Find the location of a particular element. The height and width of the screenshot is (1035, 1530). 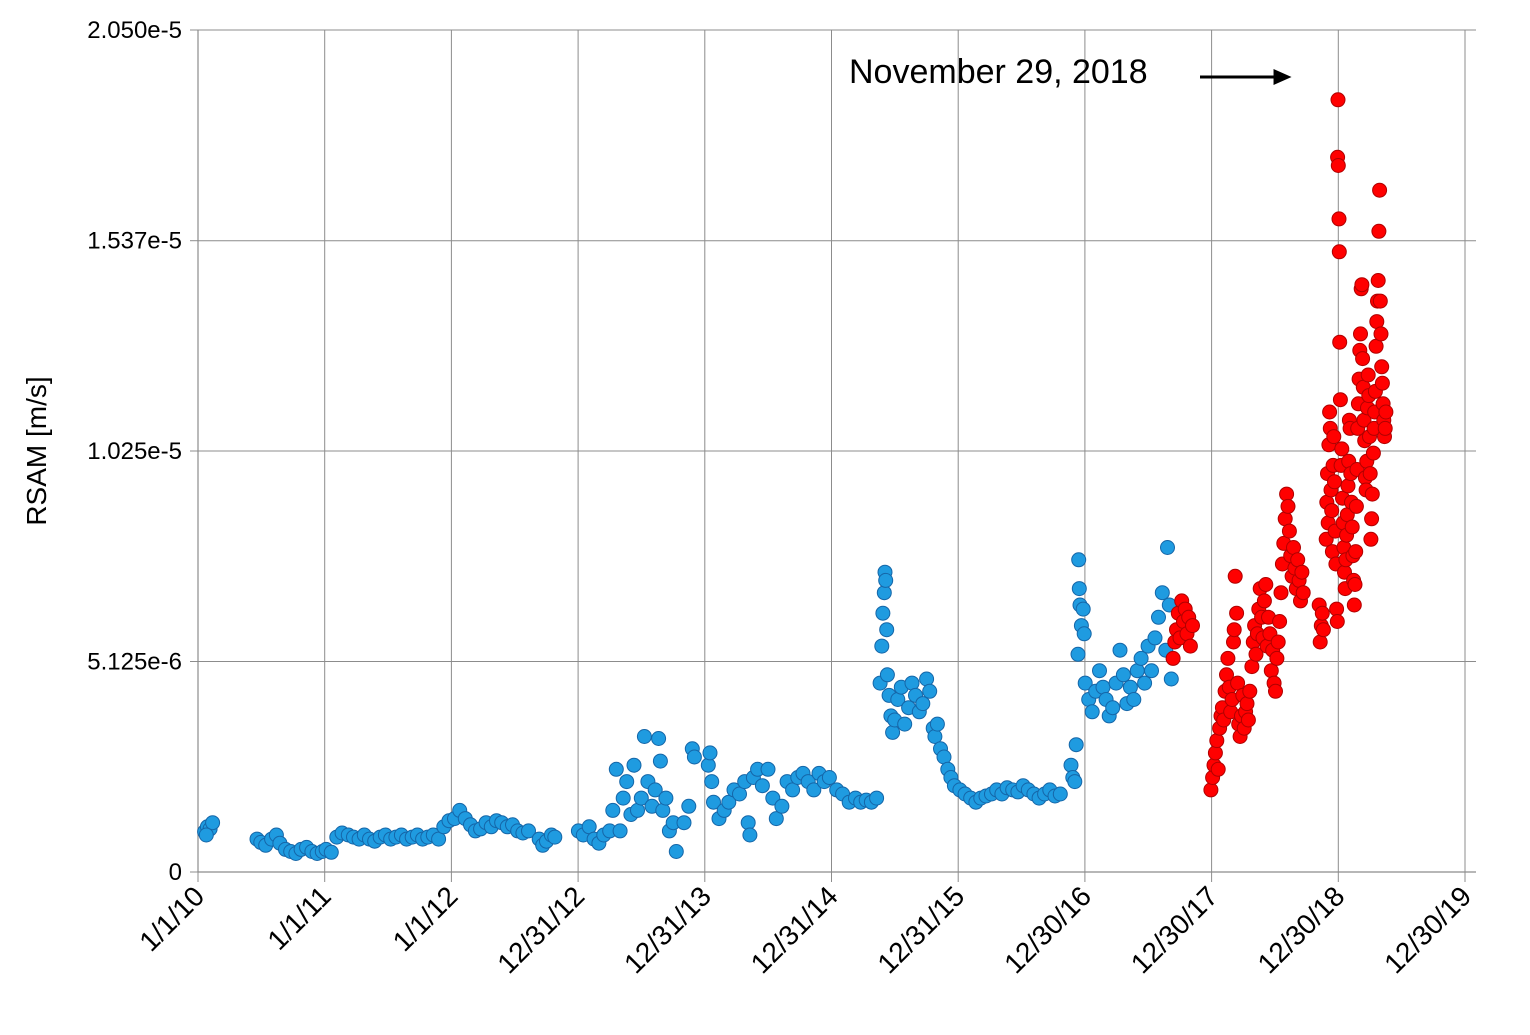

y-tick-label: 5.125e-6 is located at coordinates (134, 662).